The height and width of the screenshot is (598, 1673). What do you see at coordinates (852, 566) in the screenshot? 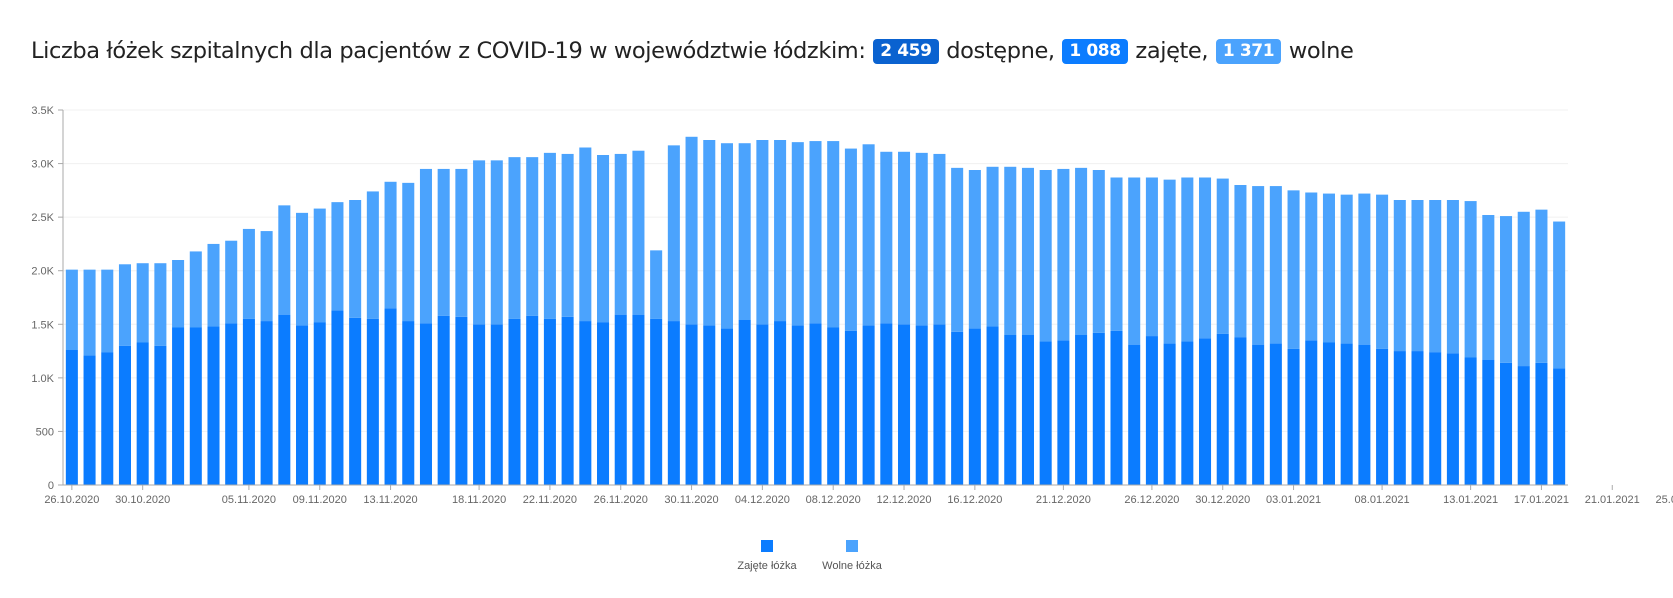
I see `legend-label: Wolne łóżka` at bounding box center [852, 566].